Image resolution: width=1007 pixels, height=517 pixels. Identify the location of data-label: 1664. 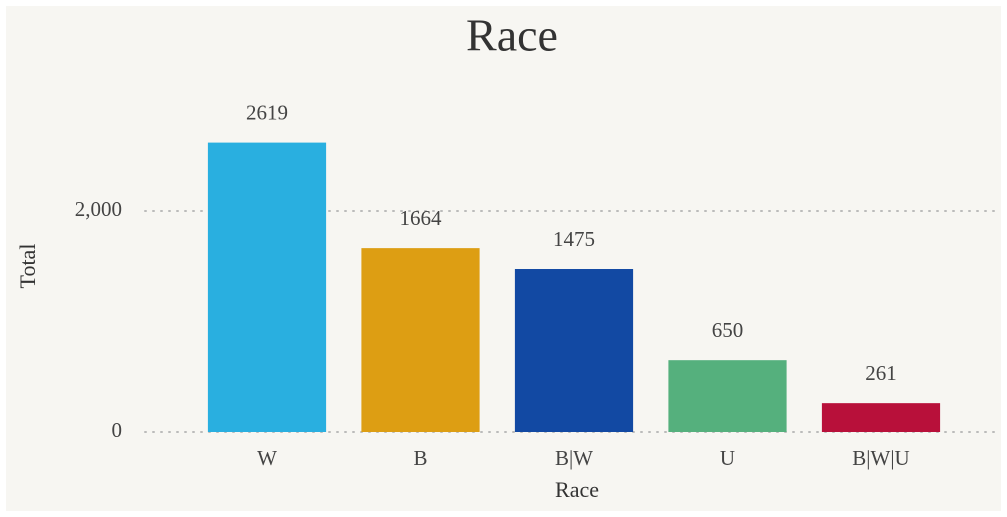
(421, 218).